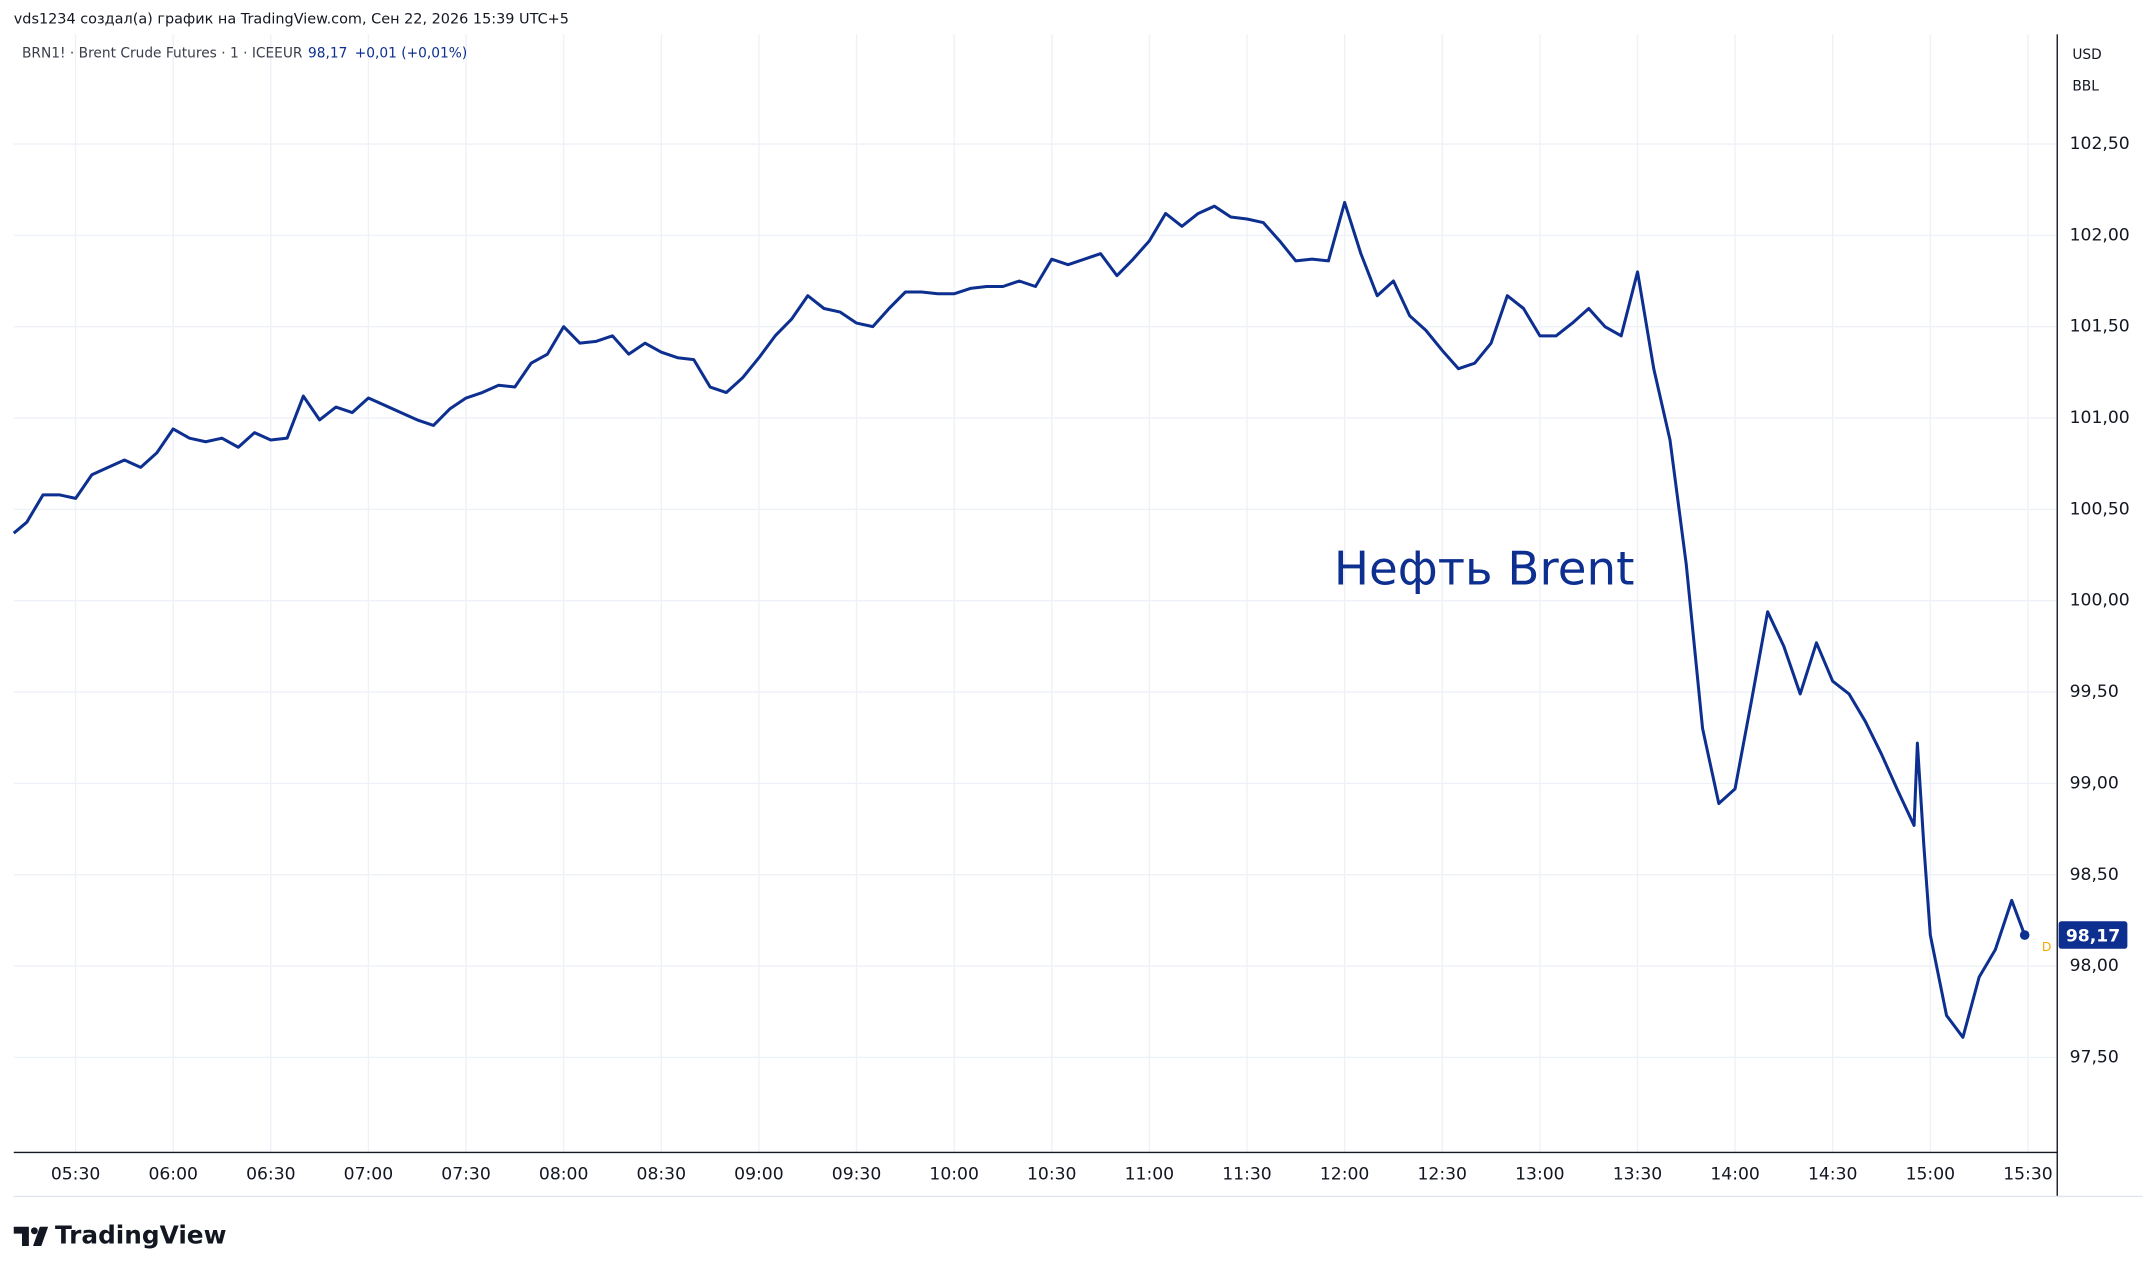  What do you see at coordinates (662, 1174) in the screenshot?
I see `x-tick-label: 08:30` at bounding box center [662, 1174].